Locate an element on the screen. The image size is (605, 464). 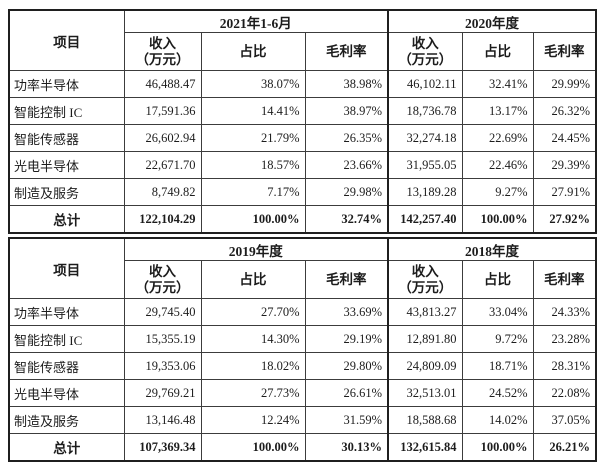
value-cell: 29.80% is located at coordinates (346, 366).